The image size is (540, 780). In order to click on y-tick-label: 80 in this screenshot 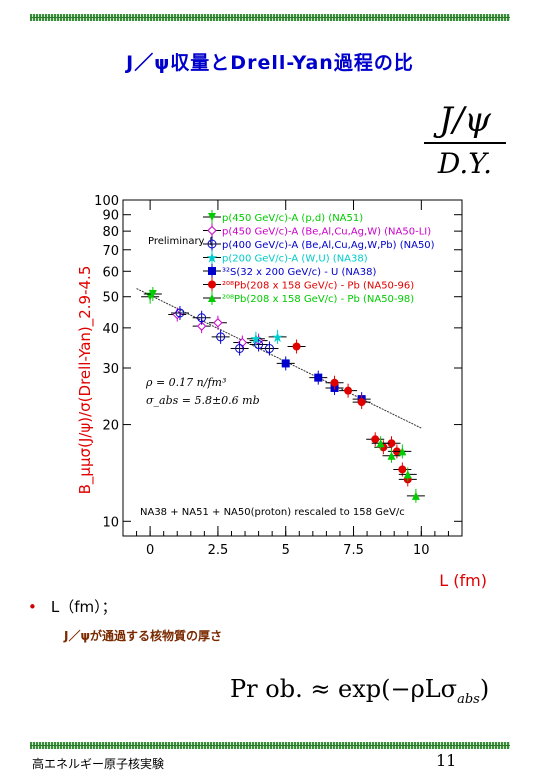, I will do `click(110, 232)`.